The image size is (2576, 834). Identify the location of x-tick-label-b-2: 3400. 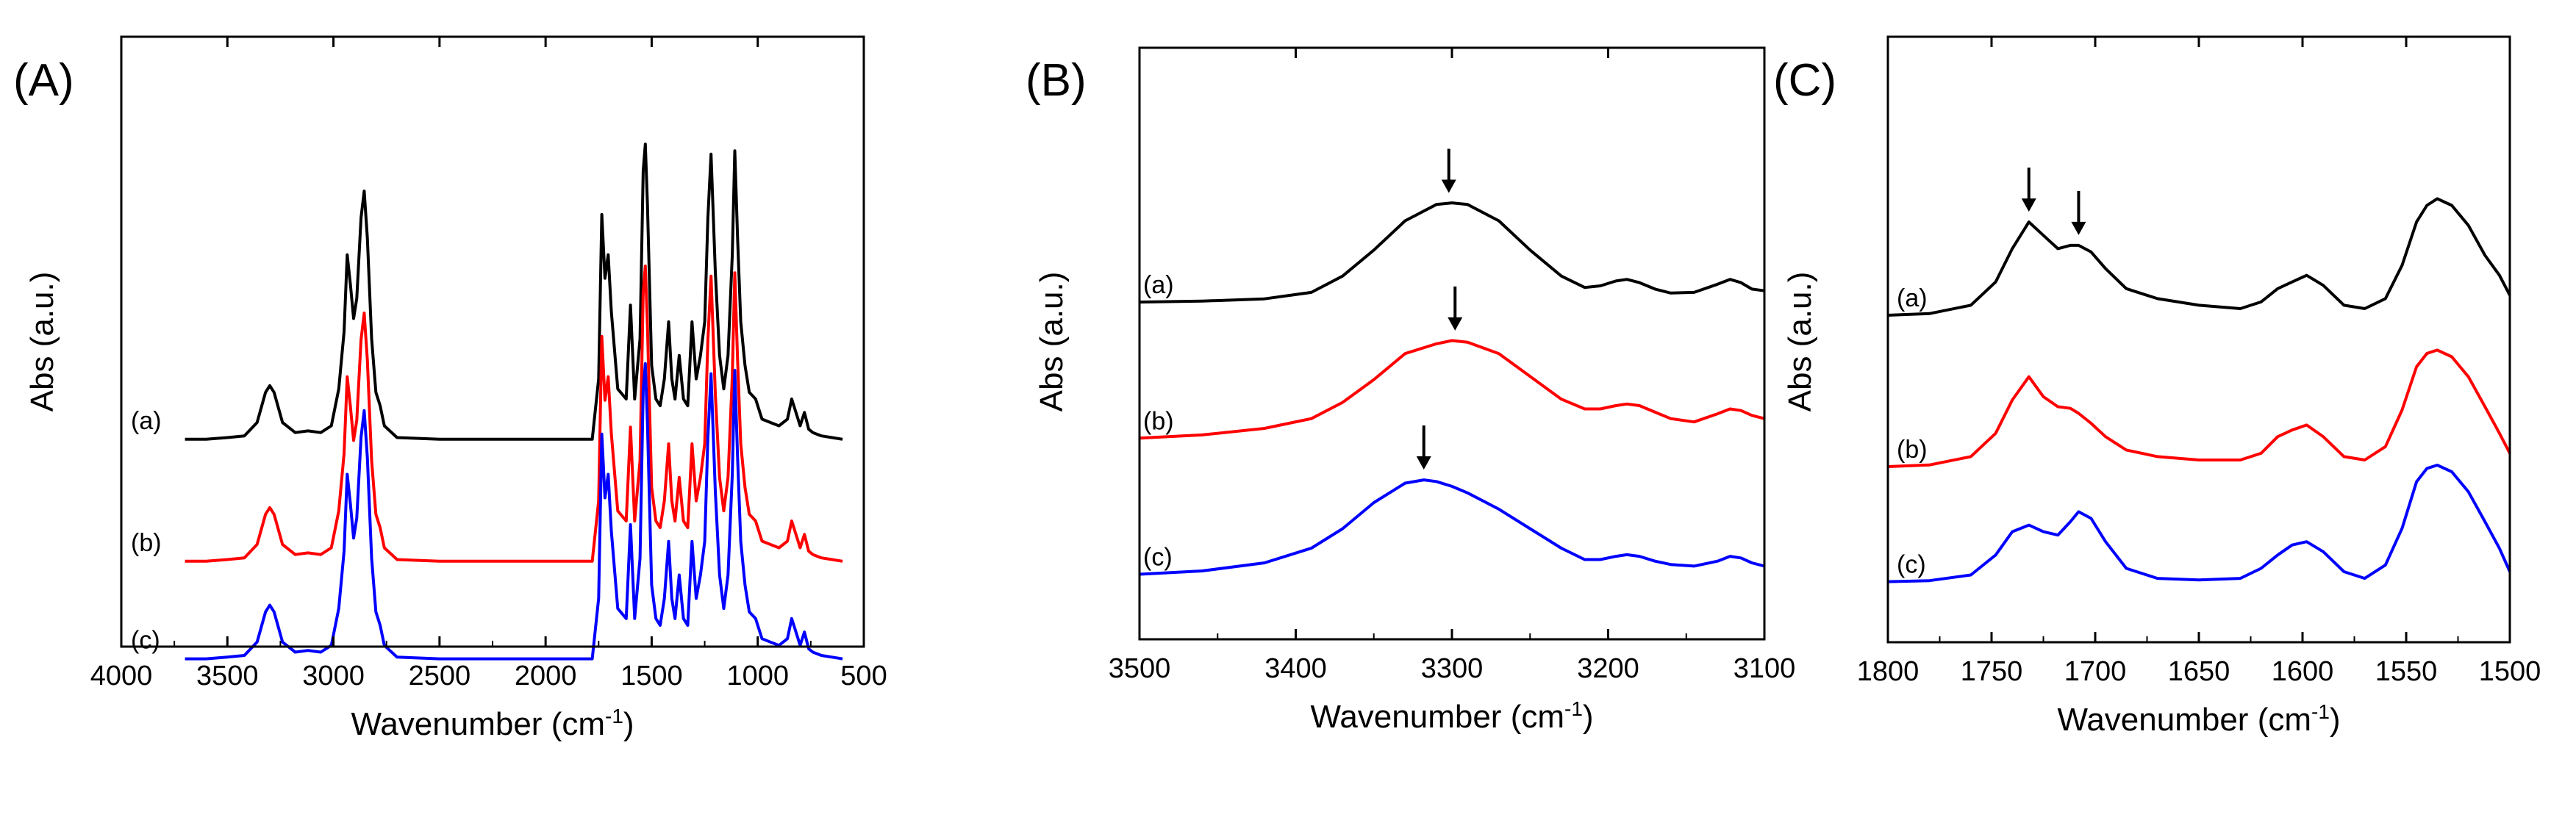
(1295, 668).